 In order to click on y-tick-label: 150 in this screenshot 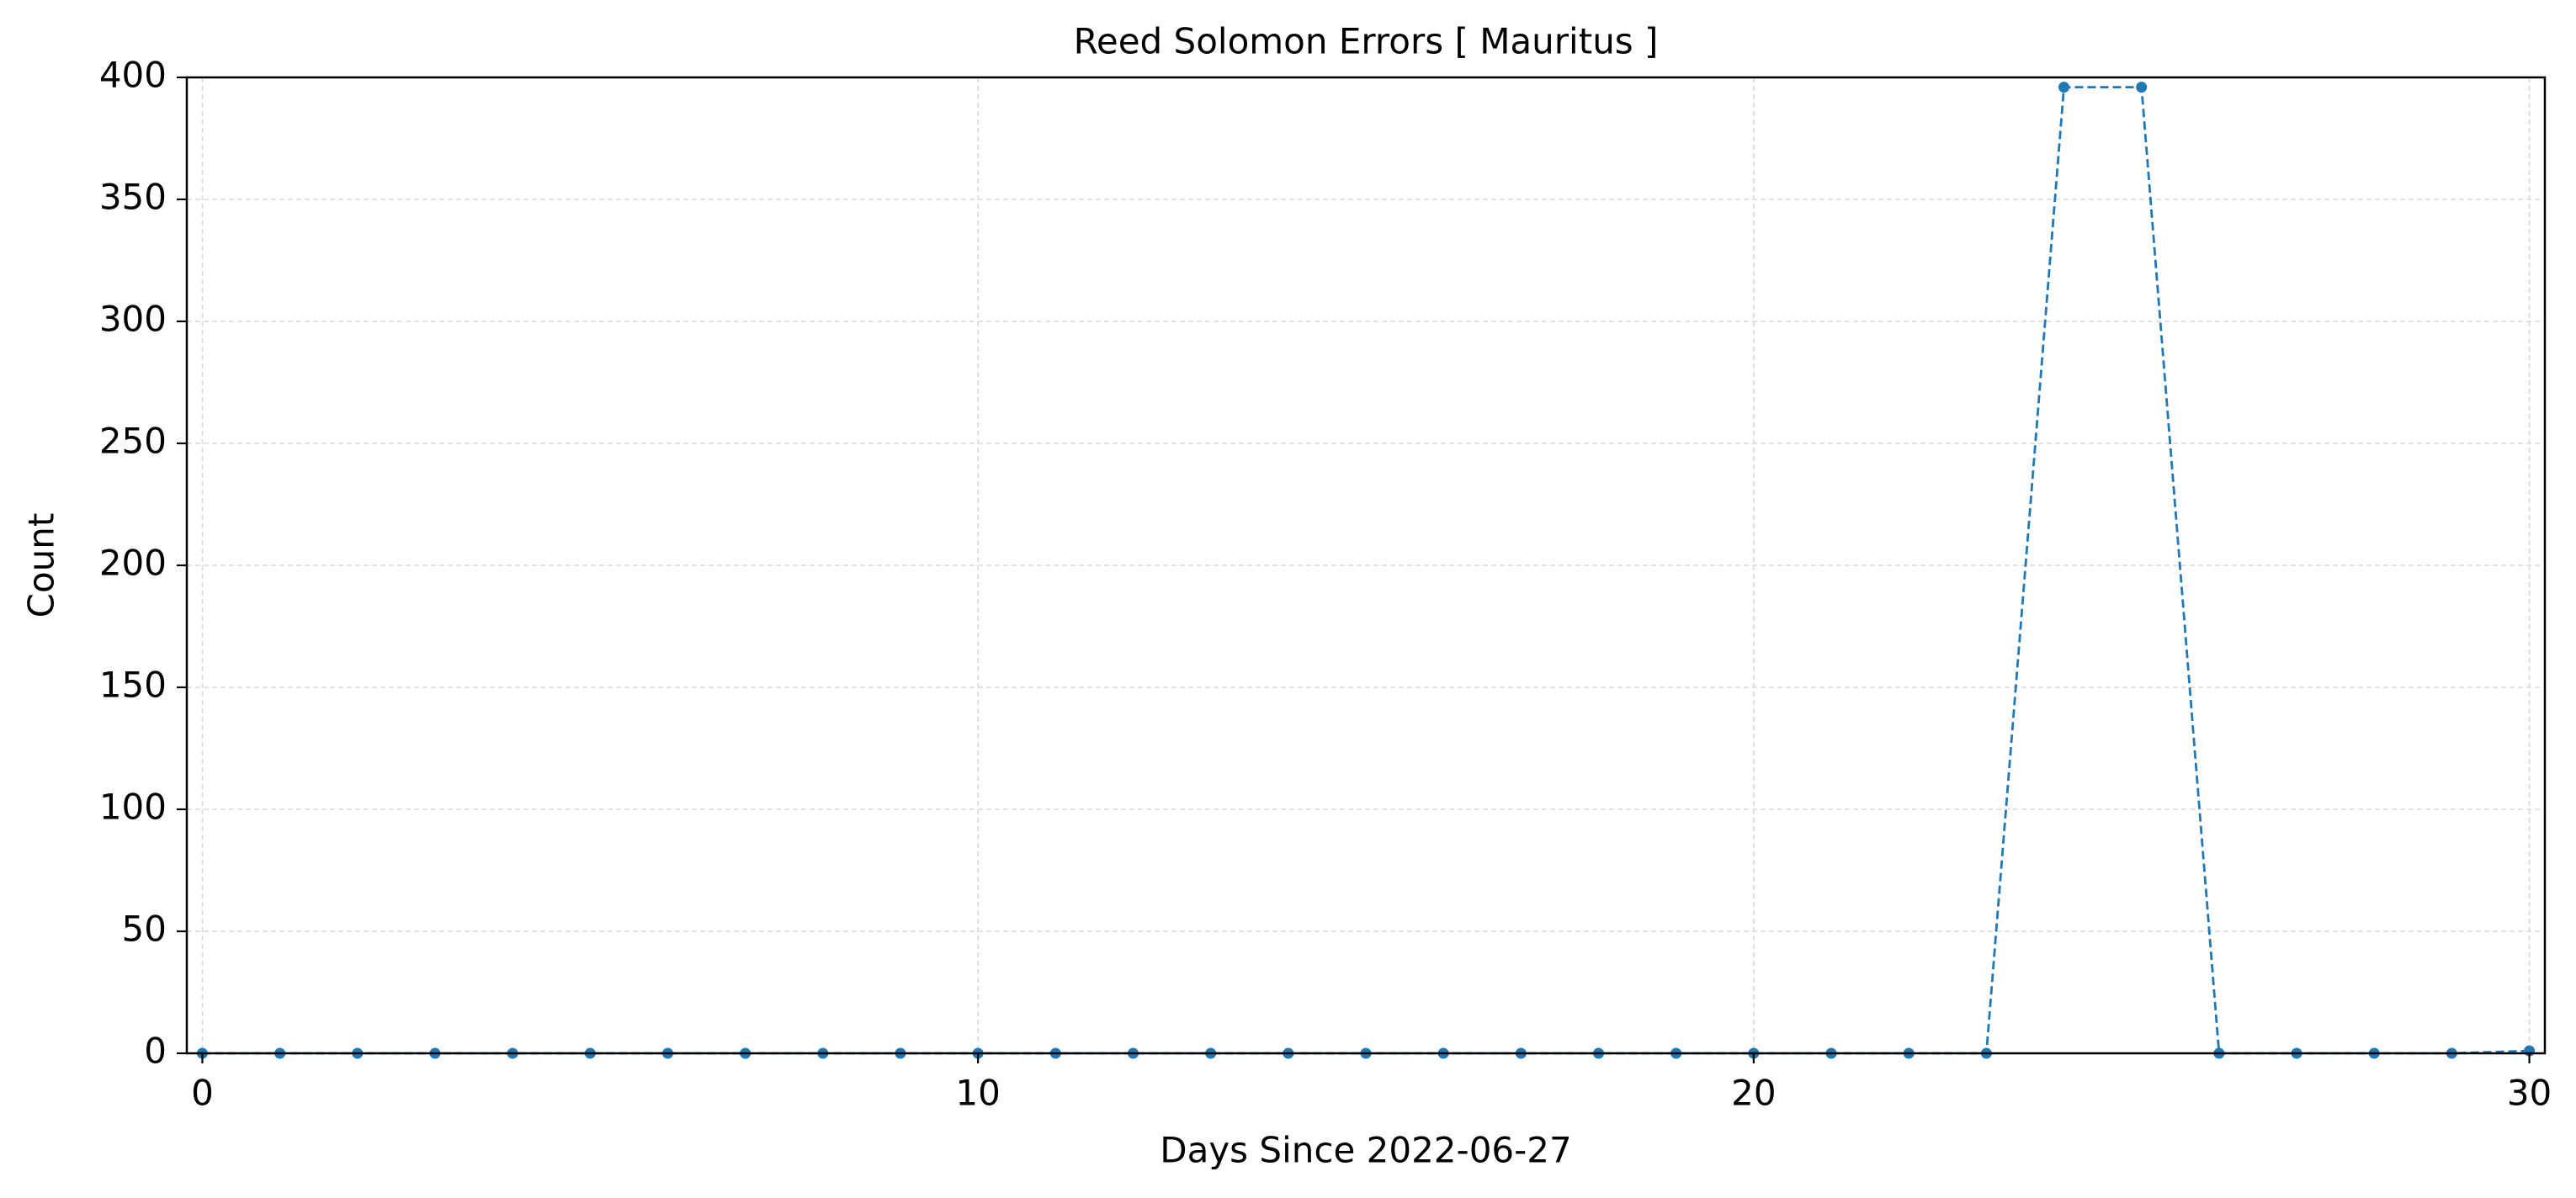, I will do `click(133, 685)`.